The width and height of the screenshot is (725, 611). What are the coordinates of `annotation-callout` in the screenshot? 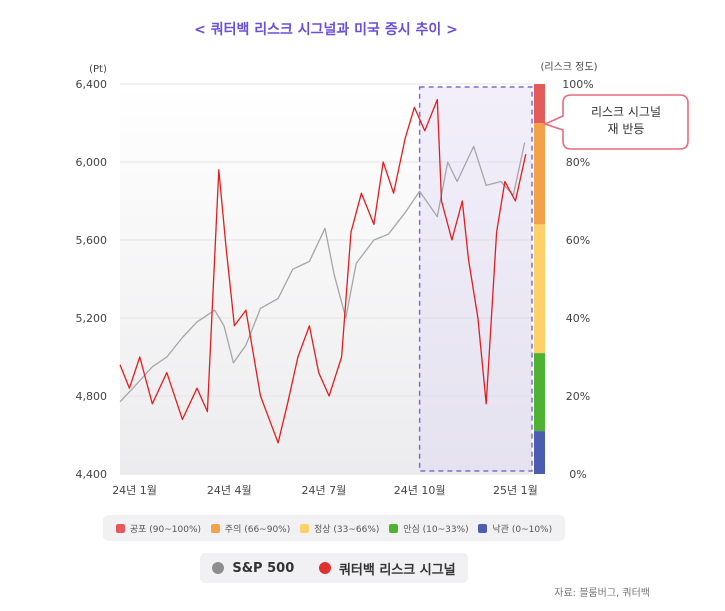 It's located at (615, 122).